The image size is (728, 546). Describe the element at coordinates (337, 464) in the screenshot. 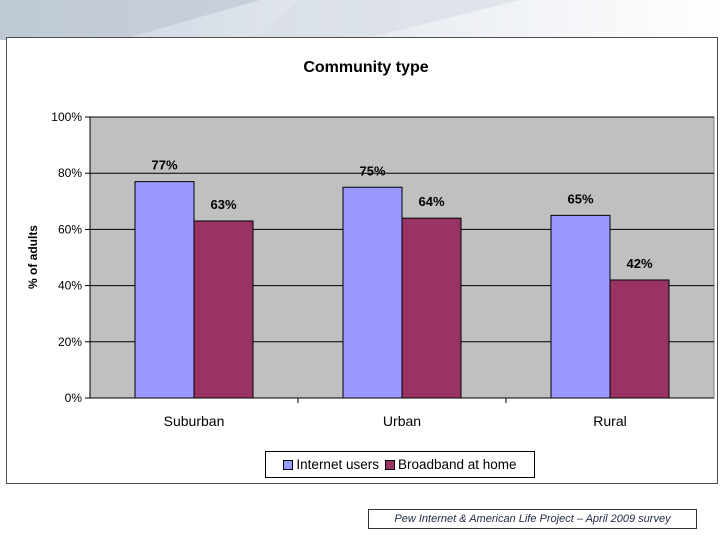

I see `legend-label-internet-users: Internet users` at that location.